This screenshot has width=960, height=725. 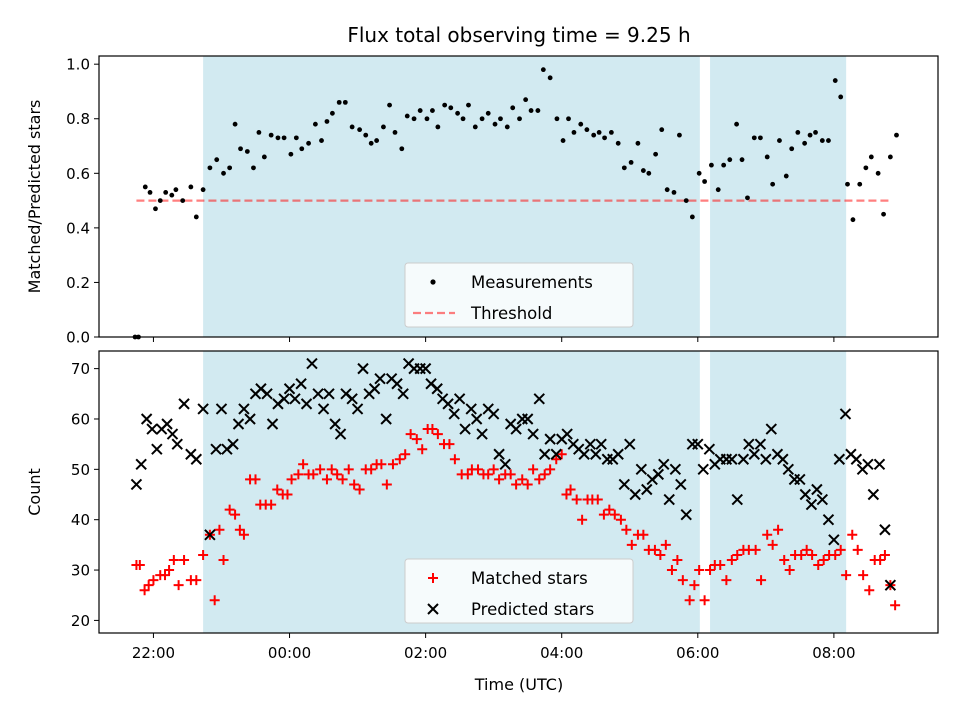 What do you see at coordinates (532, 609) in the screenshot?
I see `legend-label: Predicted stars` at bounding box center [532, 609].